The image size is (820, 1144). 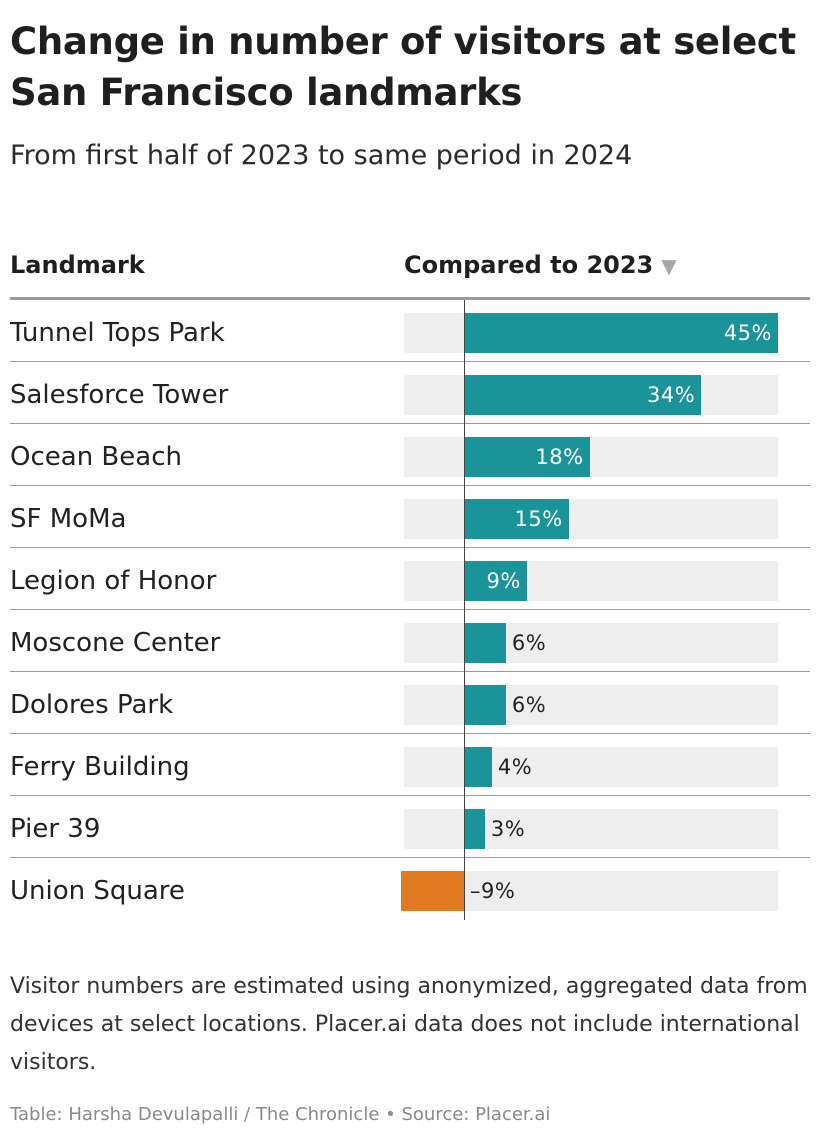 I want to click on row-label: Legion of Honor, so click(x=113, y=581).